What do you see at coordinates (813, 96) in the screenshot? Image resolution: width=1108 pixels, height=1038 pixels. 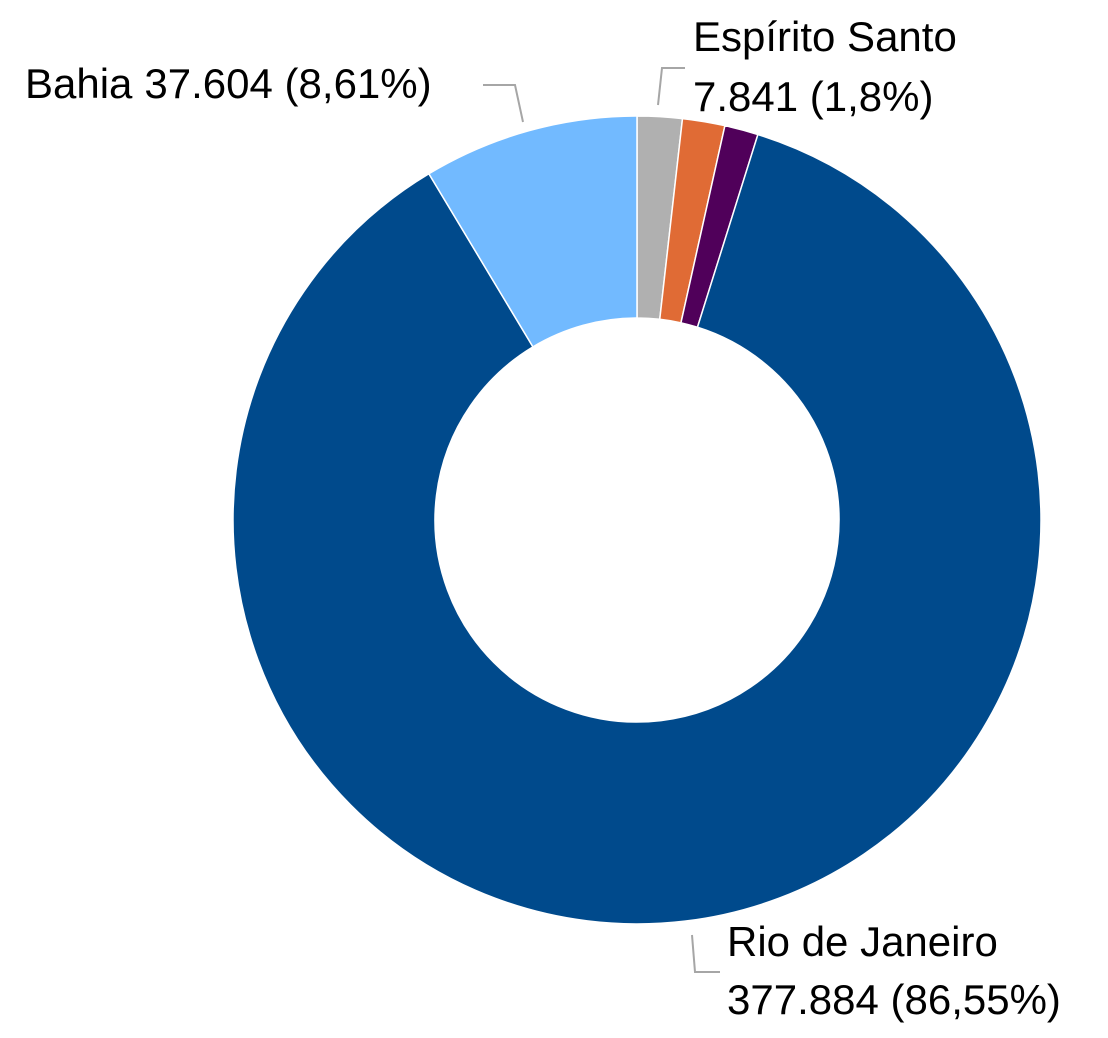 I see `value-label: 7.841 (1,8%)` at bounding box center [813, 96].